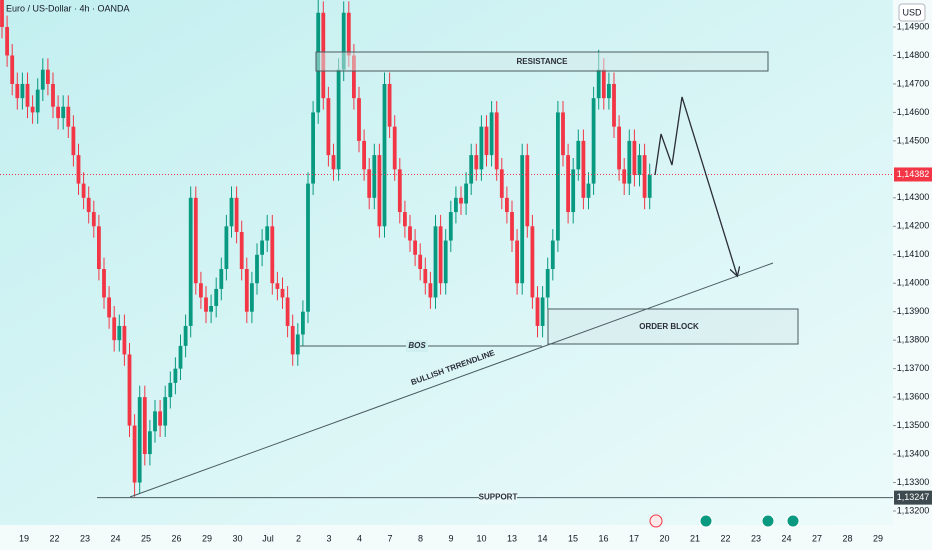 The height and width of the screenshot is (555, 932). Describe the element at coordinates (664, 538) in the screenshot. I see `x-tick-label: 20` at that location.